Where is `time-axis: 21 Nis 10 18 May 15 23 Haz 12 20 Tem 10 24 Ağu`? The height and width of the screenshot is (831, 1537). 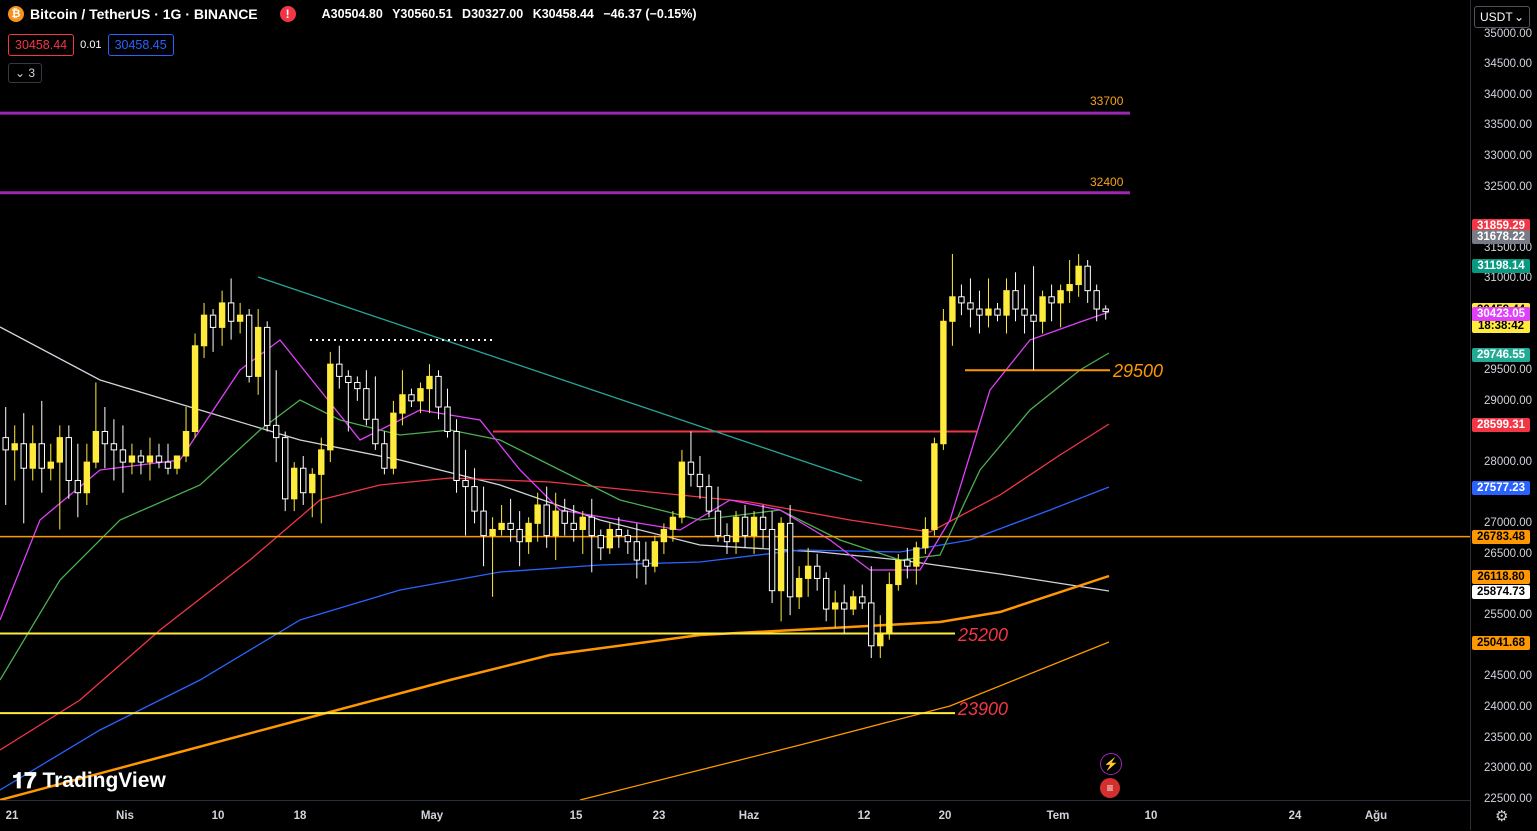
time-axis: 21 Nis 10 18 May 15 23 Haz 12 20 Tem 10 24 Ağu is located at coordinates (735, 815).